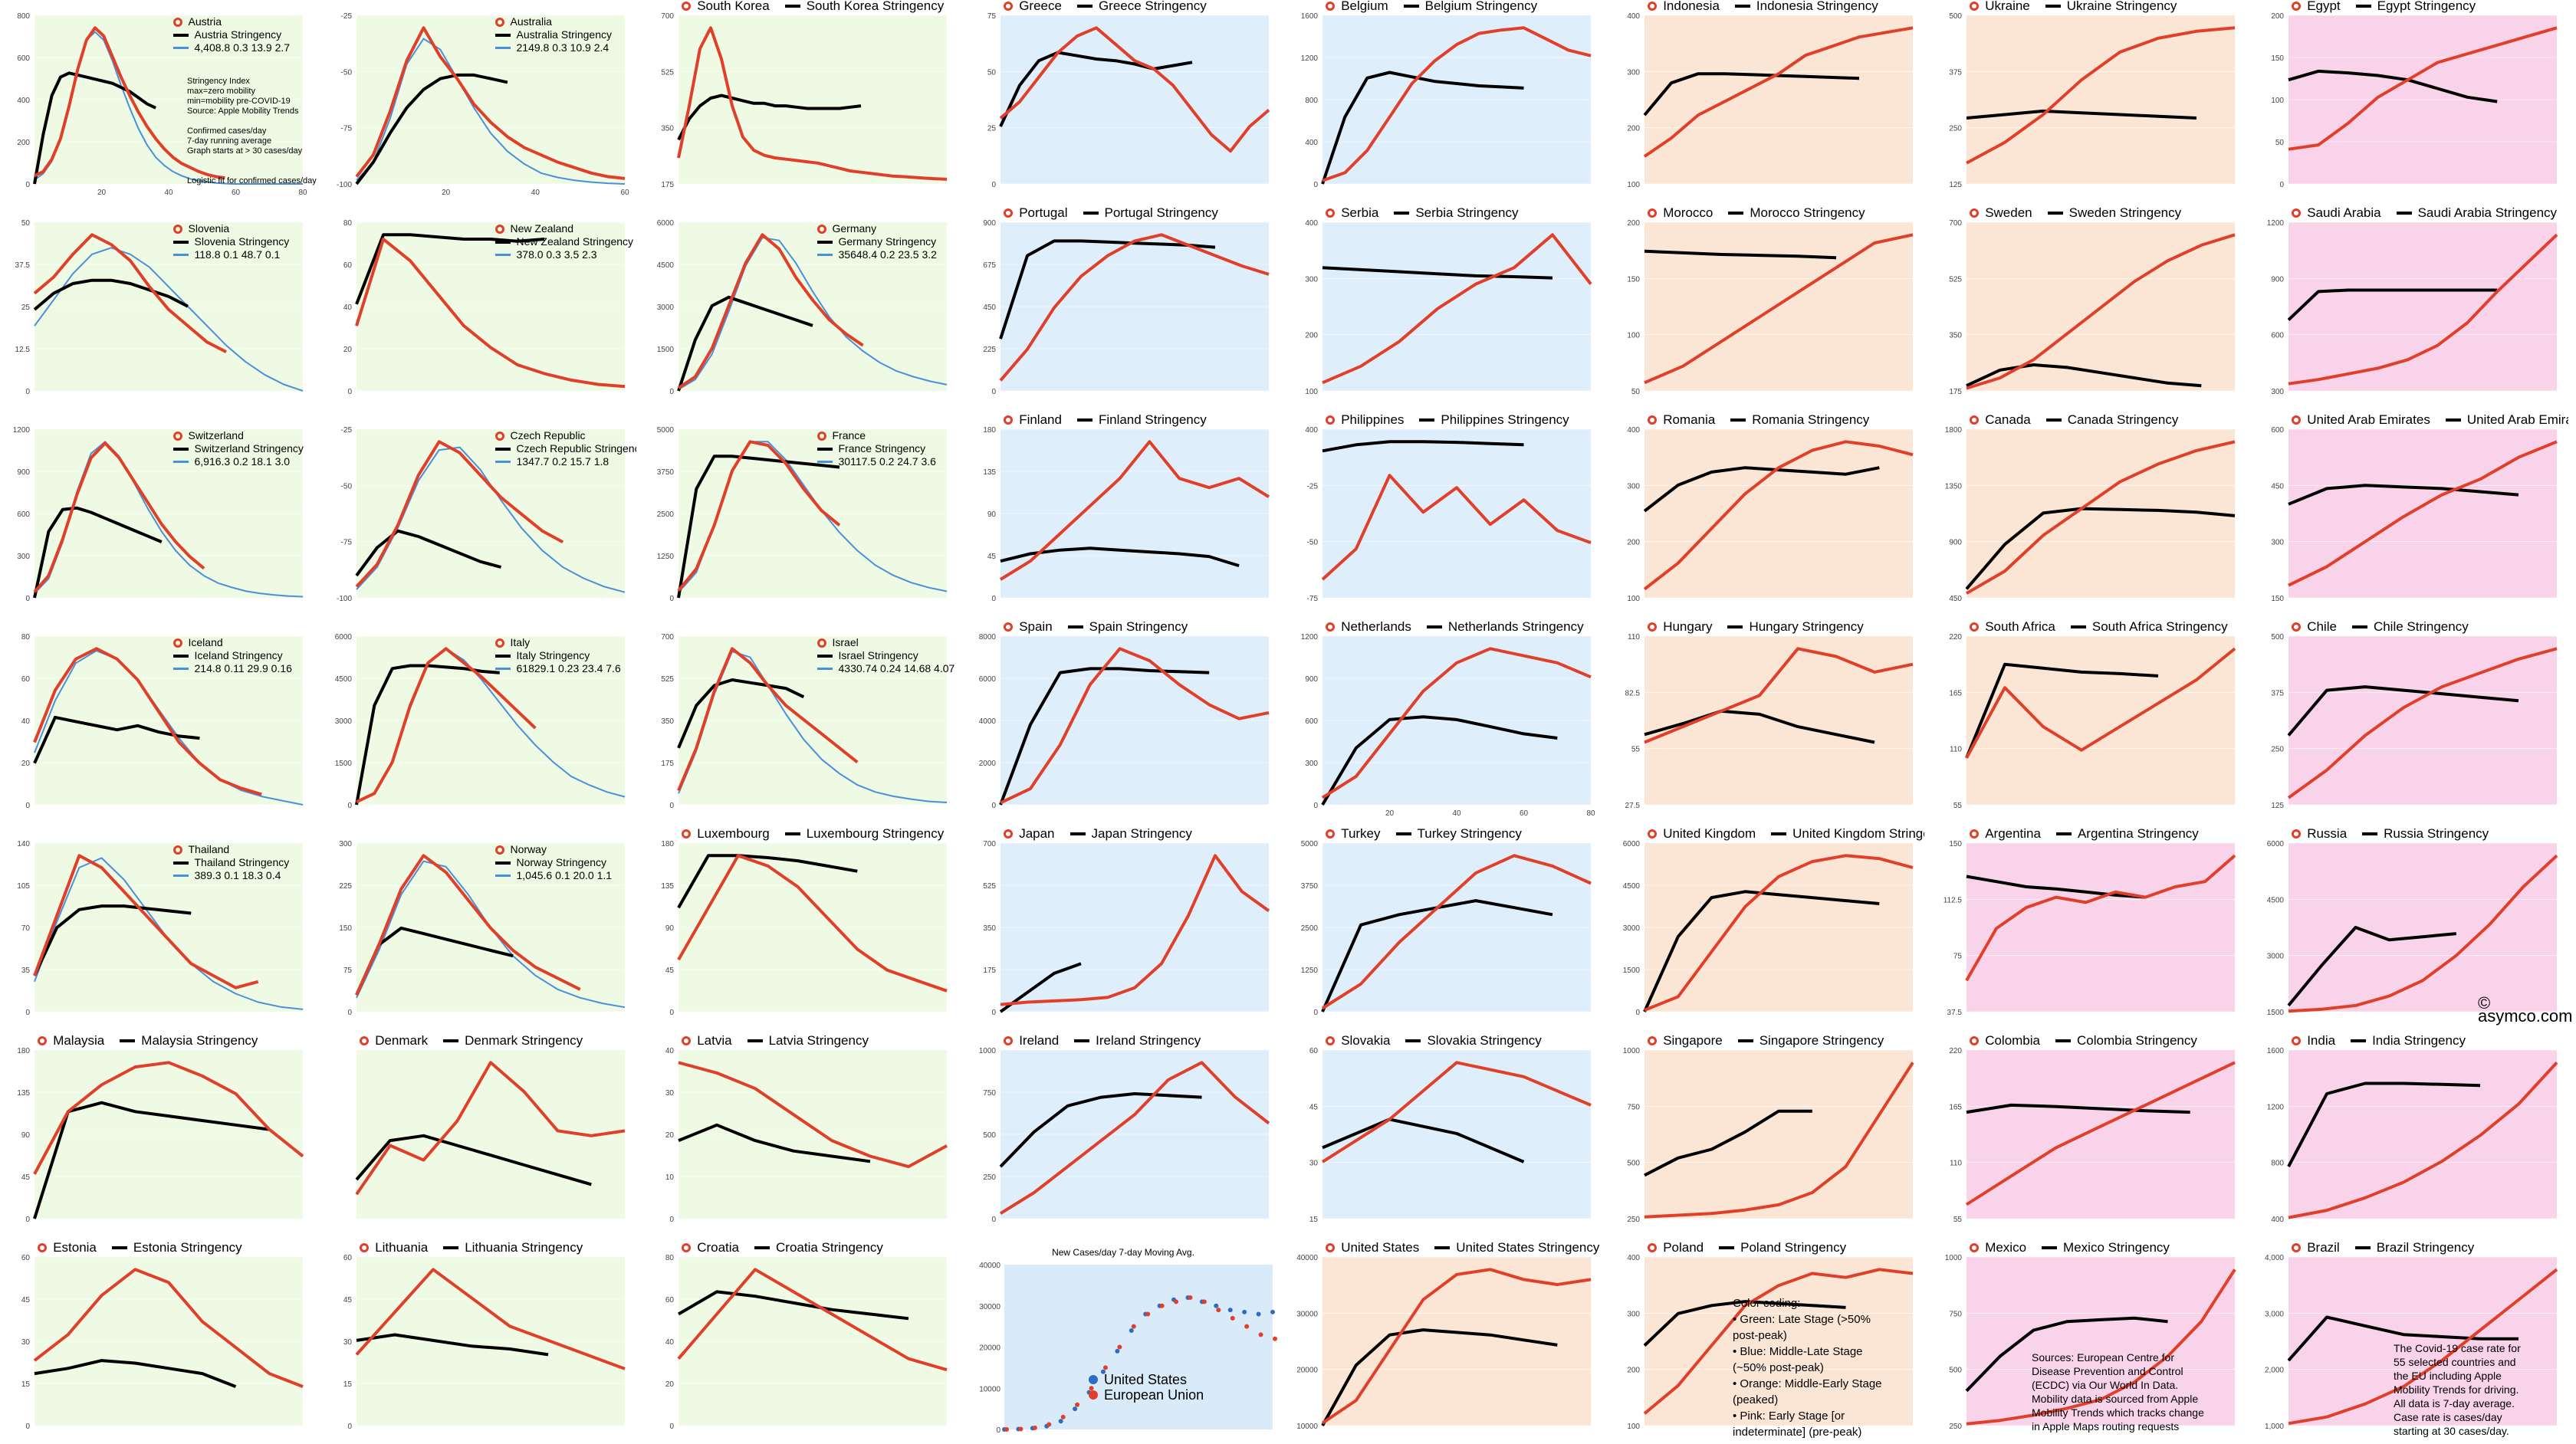 This screenshot has height=1444, width=2576. What do you see at coordinates (2020, 627) in the screenshot?
I see `series-name: South Africa` at bounding box center [2020, 627].